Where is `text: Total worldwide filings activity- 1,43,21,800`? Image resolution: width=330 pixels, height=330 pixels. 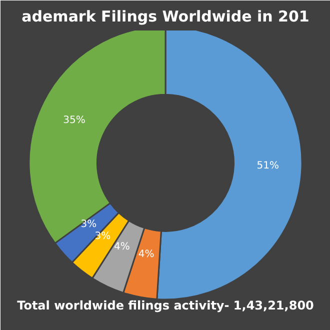 text: Total worldwide filings activity- 1,43,21,800 is located at coordinates (165, 305).